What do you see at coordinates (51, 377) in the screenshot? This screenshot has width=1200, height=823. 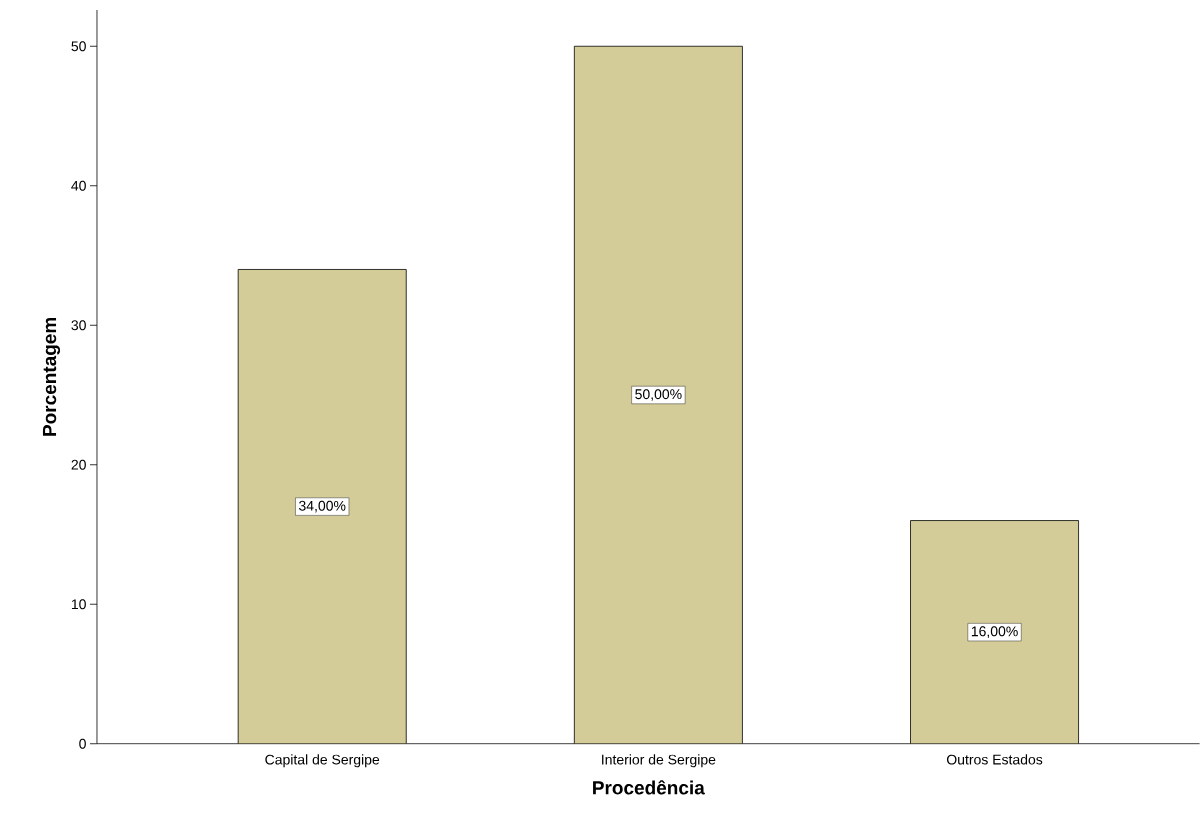 I see `y-axis-title: Porcentagem` at bounding box center [51, 377].